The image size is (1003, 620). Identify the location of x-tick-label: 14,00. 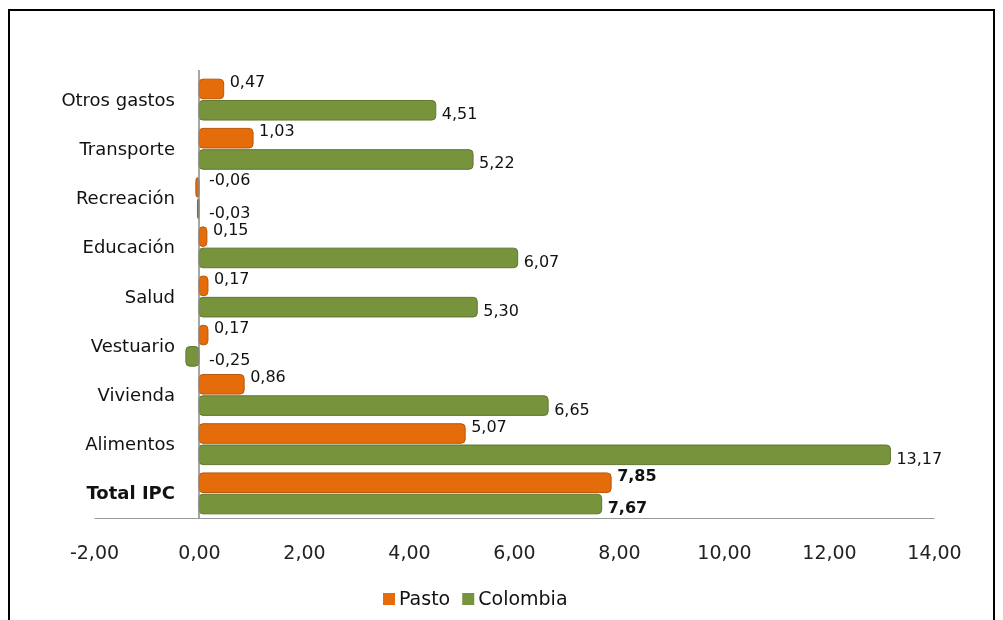
(934, 552).